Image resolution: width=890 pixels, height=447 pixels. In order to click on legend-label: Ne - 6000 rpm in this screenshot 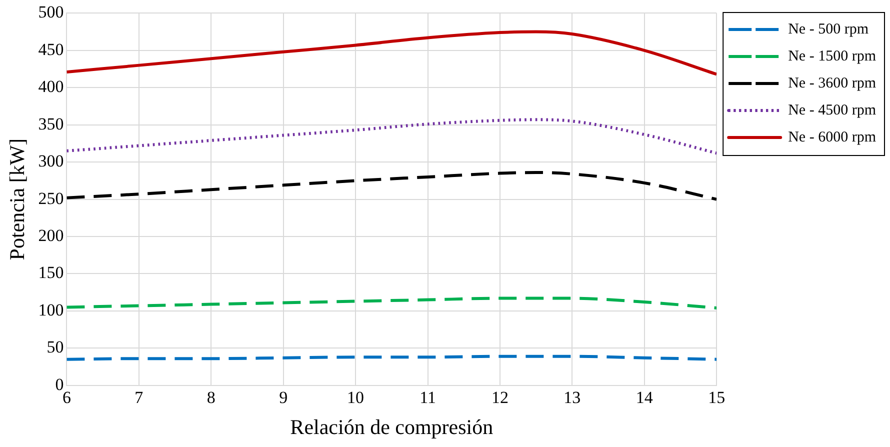, I will do `click(832, 137)`.